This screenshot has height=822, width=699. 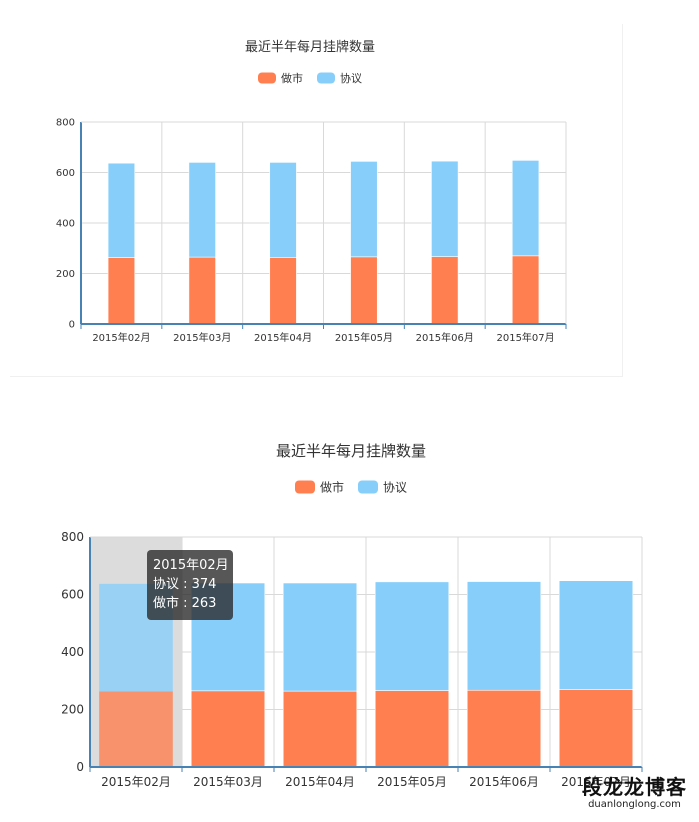 I want to click on tooltip-line-0: 协议 : 374, so click(x=184, y=584).